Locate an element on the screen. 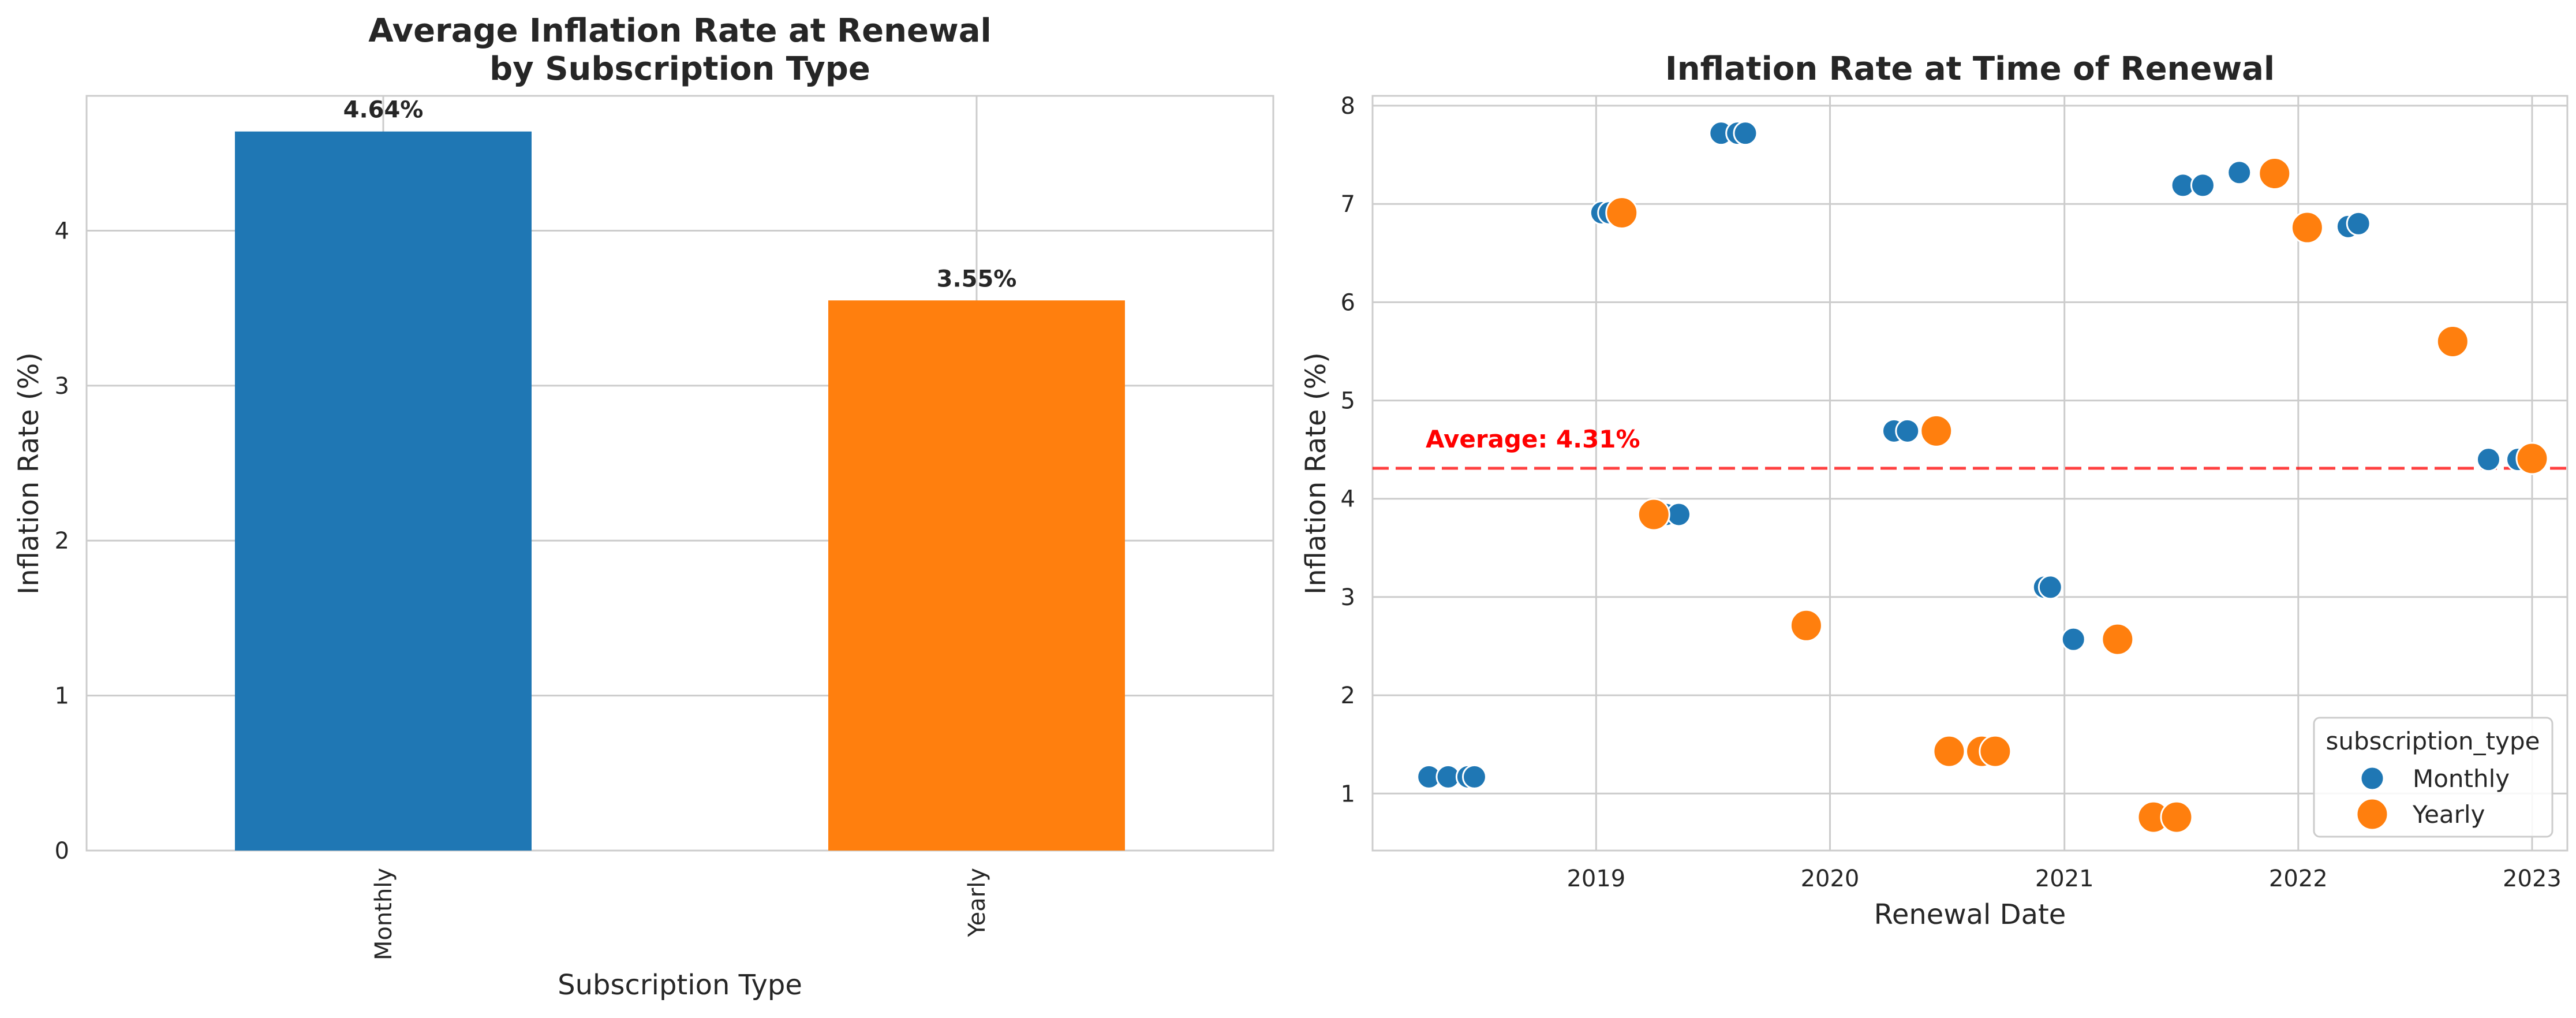 This screenshot has height=1018, width=2576. bar-value-labels: 4.64% 3.55% is located at coordinates (680, 195).